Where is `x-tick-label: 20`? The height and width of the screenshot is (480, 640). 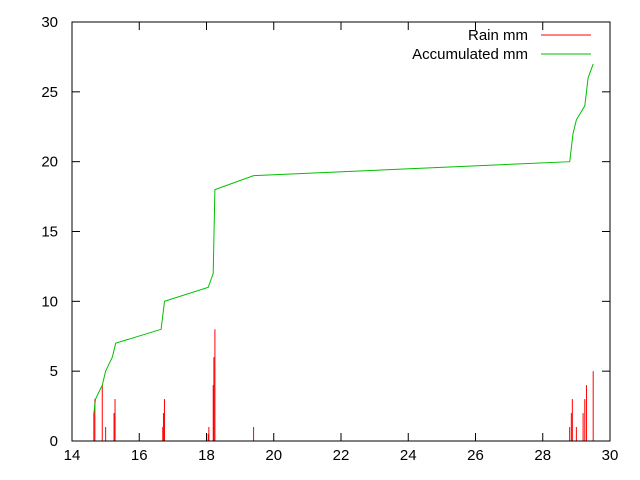
x-tick-label: 20 is located at coordinates (273, 455).